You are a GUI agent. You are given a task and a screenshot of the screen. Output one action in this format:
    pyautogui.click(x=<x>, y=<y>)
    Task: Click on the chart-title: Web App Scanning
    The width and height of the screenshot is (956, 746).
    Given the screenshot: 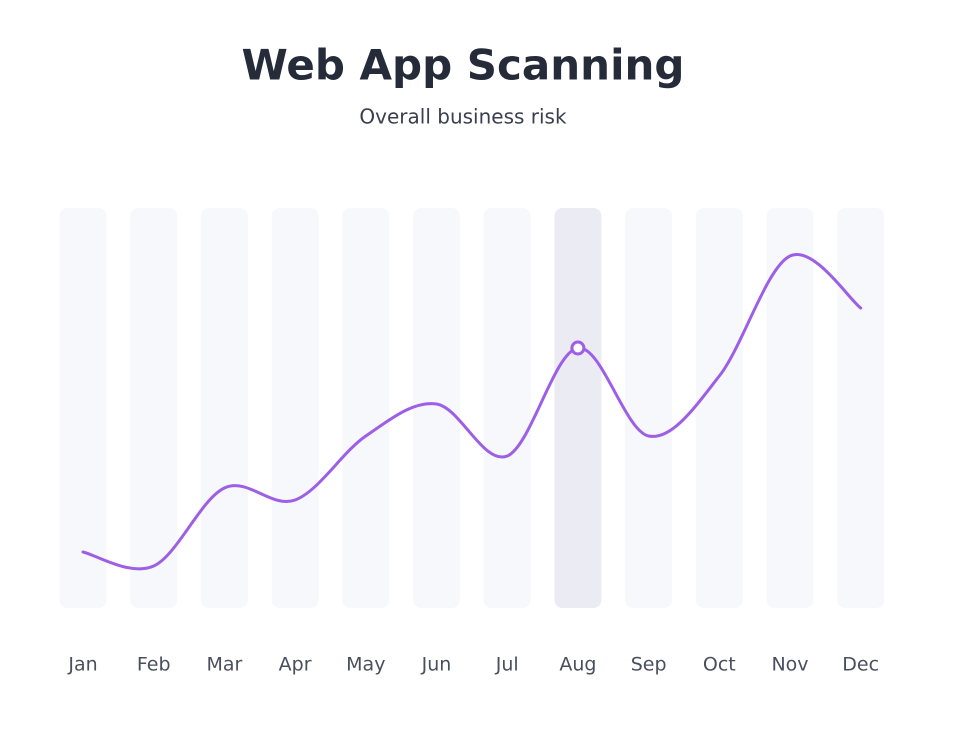 What is the action you would take?
    pyautogui.click(x=463, y=65)
    